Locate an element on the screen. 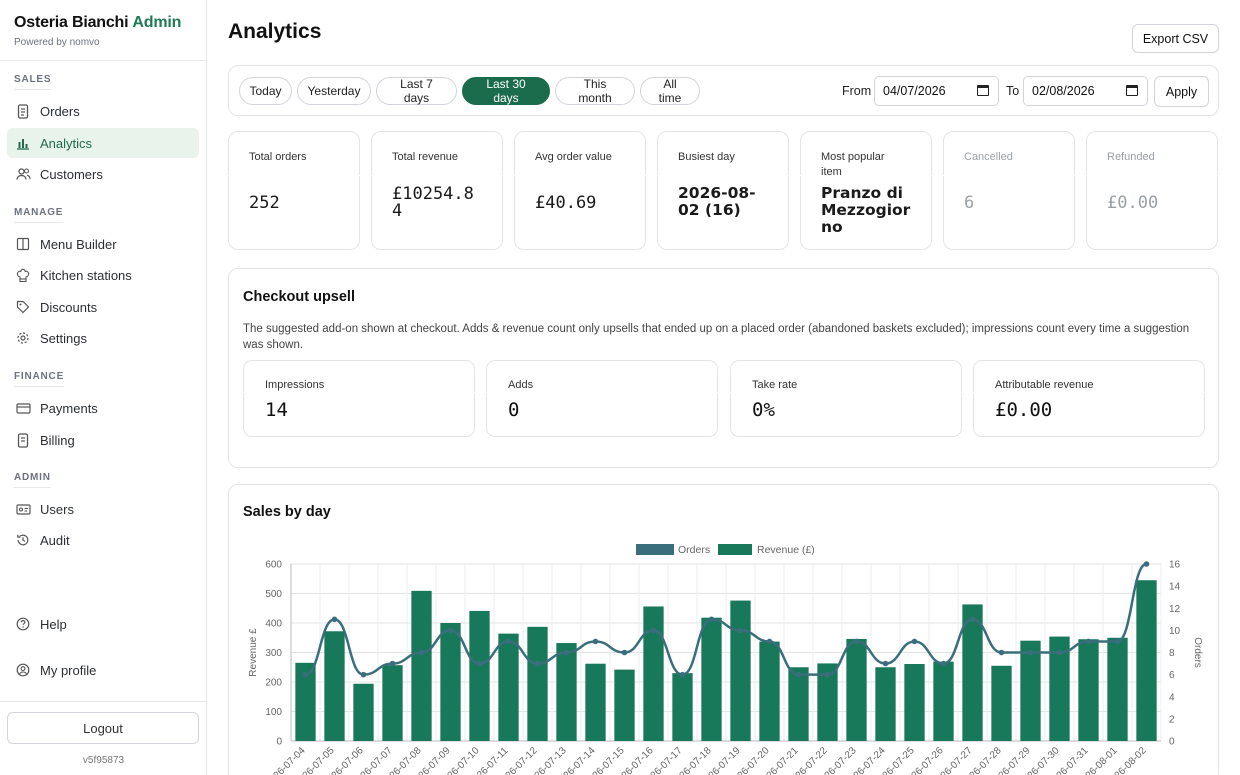 This screenshot has width=1240, height=775. sidebar-item-label: Analytics is located at coordinates (66, 143).